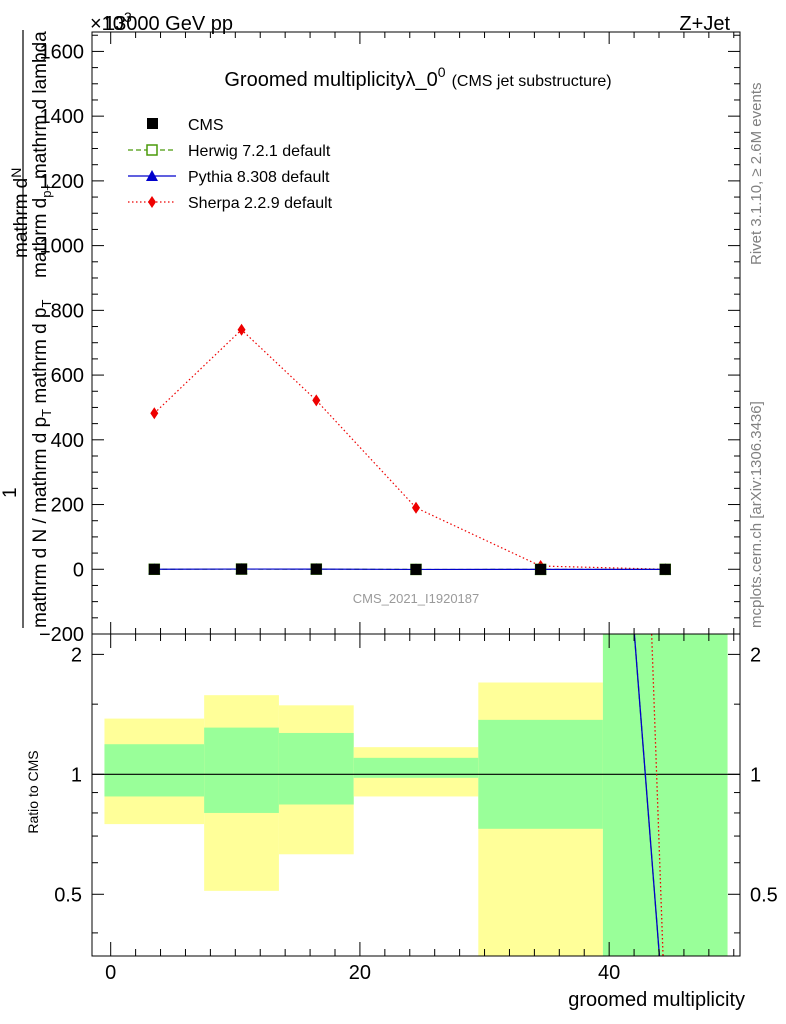  I want to click on top-ytick-label: 1000, so click(62, 247).